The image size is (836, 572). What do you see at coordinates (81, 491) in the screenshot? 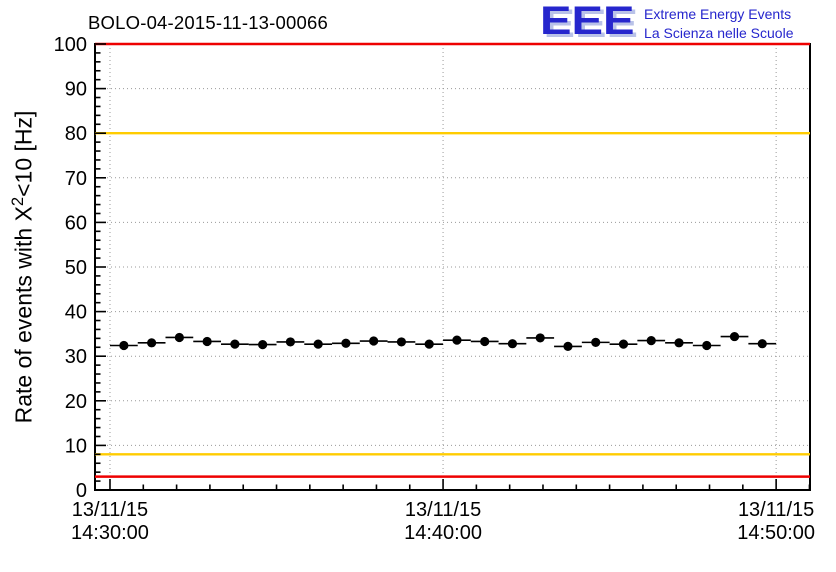
I see `y-tick-label: 0` at bounding box center [81, 491].